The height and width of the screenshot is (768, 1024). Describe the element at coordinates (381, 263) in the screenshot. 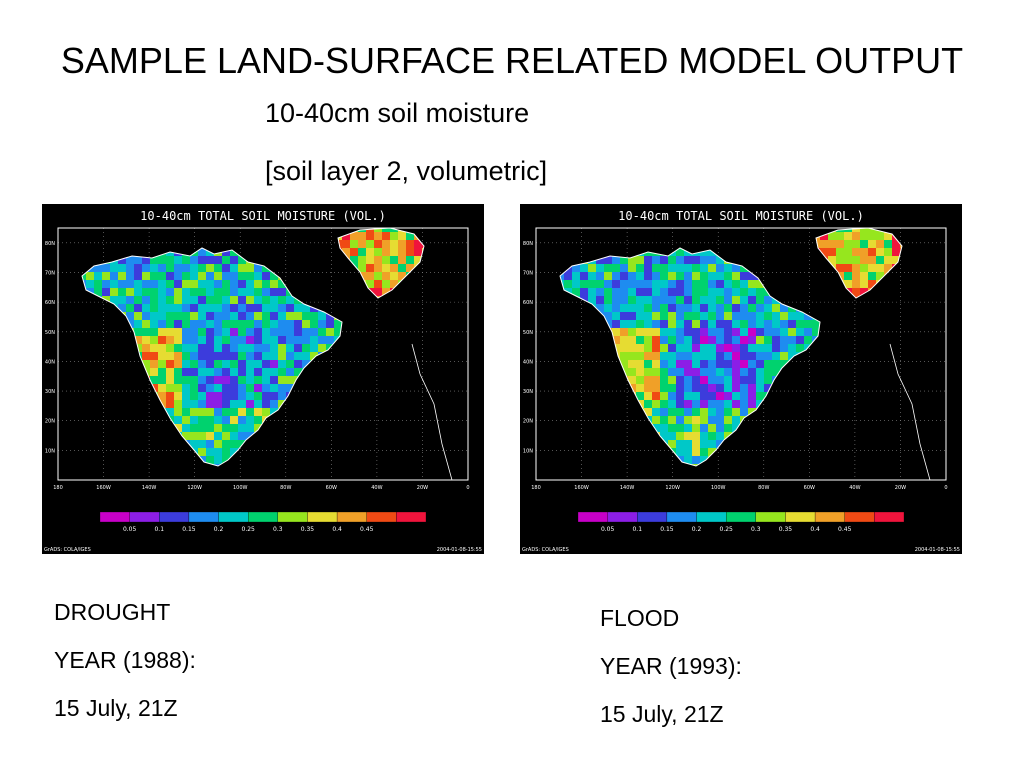

I see `greenland-coastline` at that location.